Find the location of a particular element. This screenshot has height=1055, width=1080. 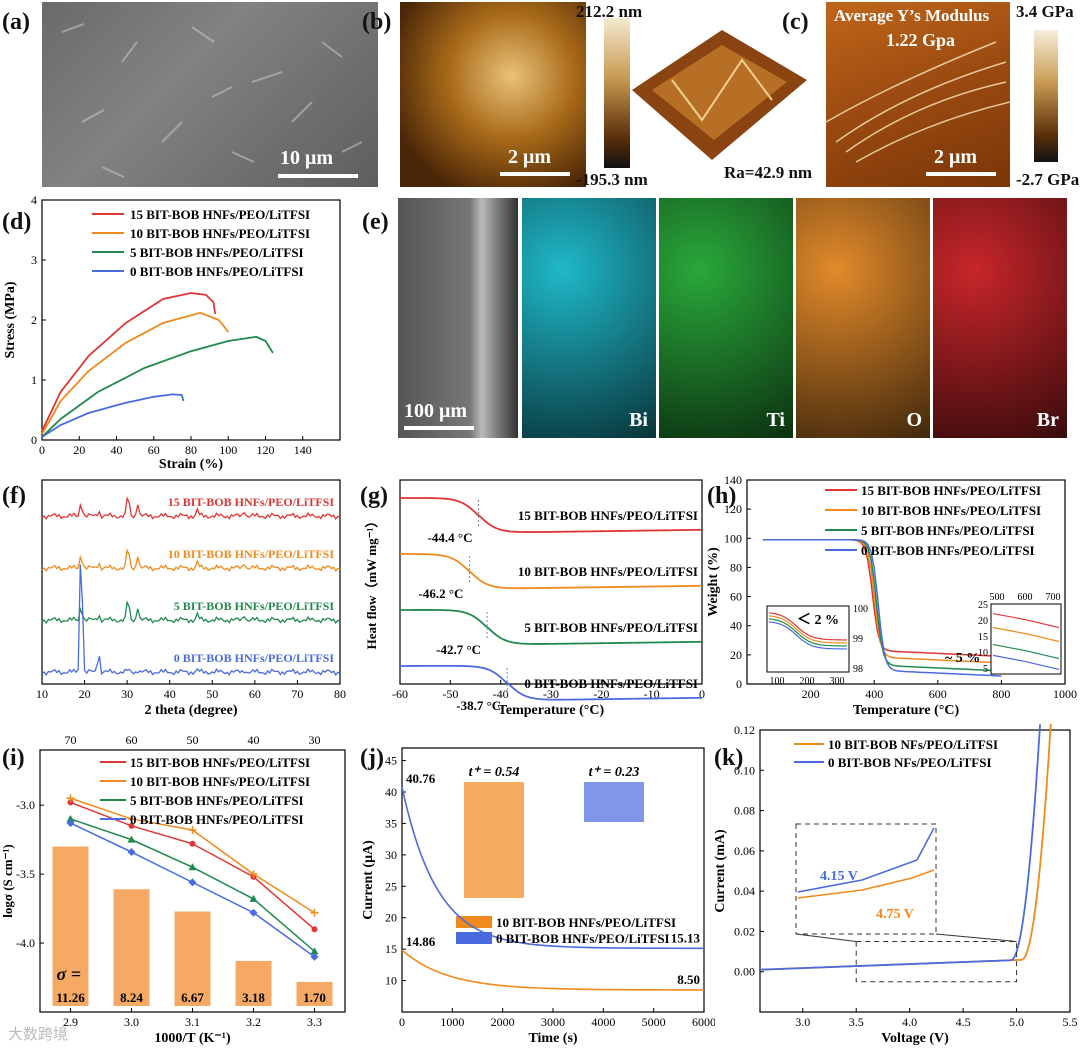

modulus-image: Average Y’s Modulus 1.22 Gpa 2 μm is located at coordinates (918, 94).